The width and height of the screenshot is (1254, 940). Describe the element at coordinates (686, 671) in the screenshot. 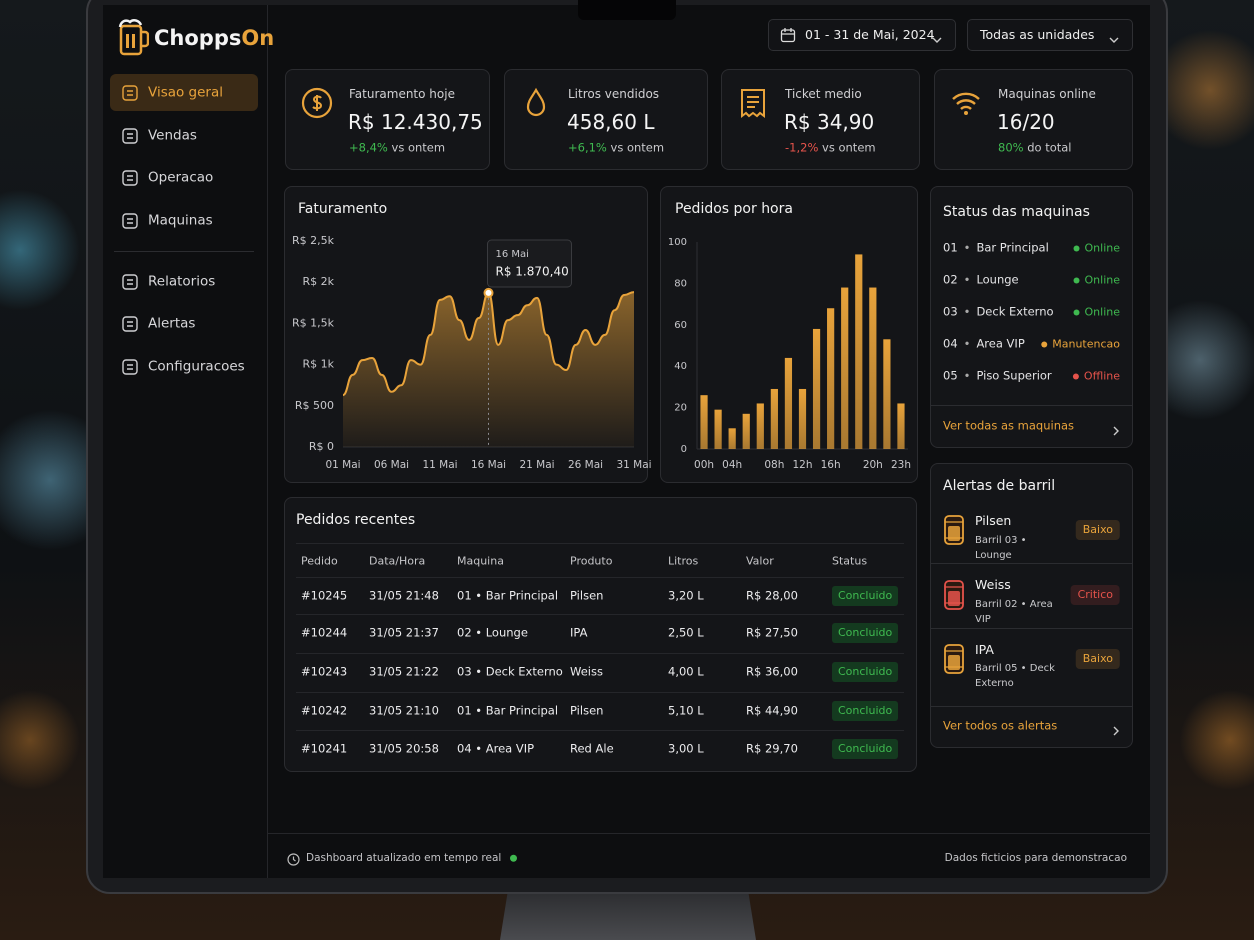

I see `table-cell: 4,00 L` at that location.